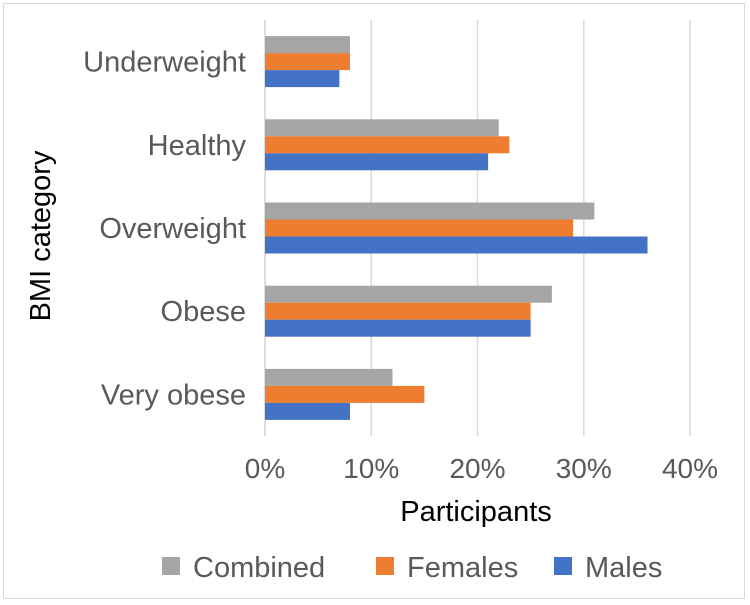 This screenshot has width=750, height=605. Describe the element at coordinates (419, 228) in the screenshot. I see `bar-females-overweight` at that location.